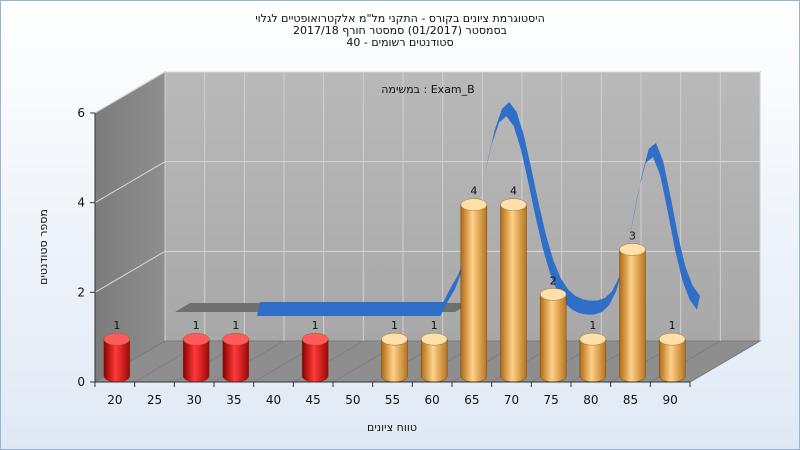 This screenshot has width=800, height=450. What do you see at coordinates (352, 400) in the screenshot?
I see `x-tick-label: 50` at bounding box center [352, 400].